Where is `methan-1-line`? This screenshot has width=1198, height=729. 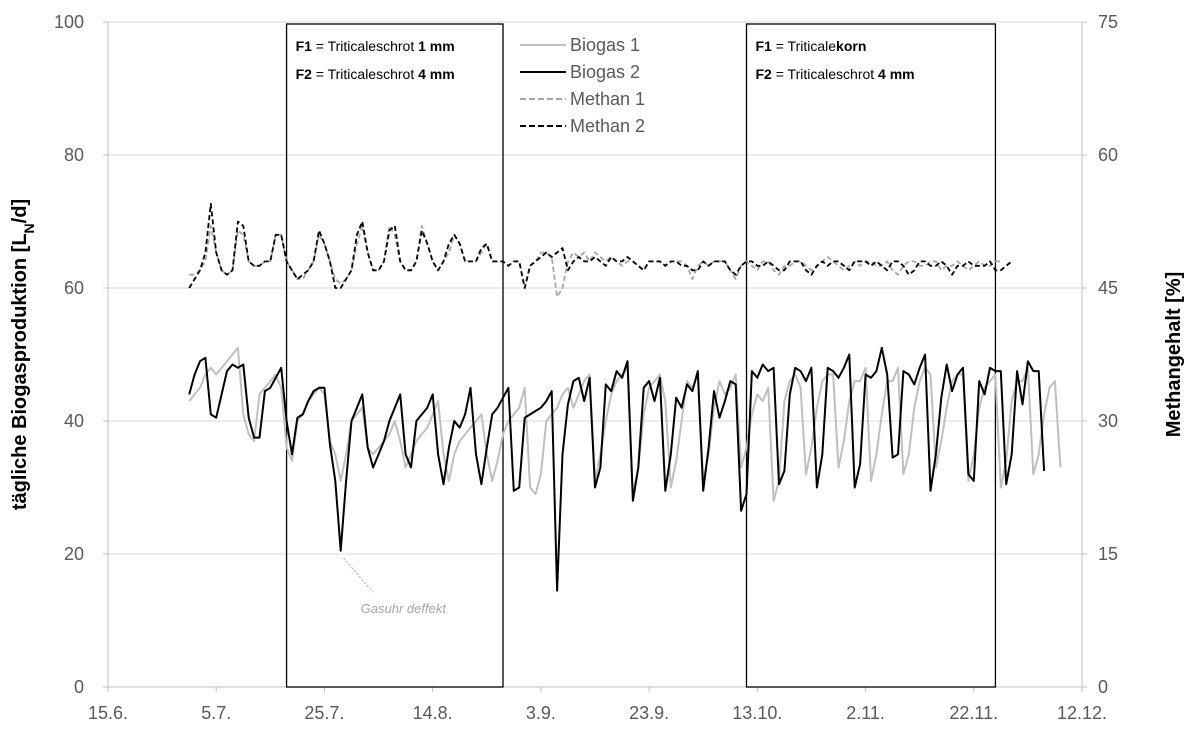 methan-1-line is located at coordinates (595, 261).